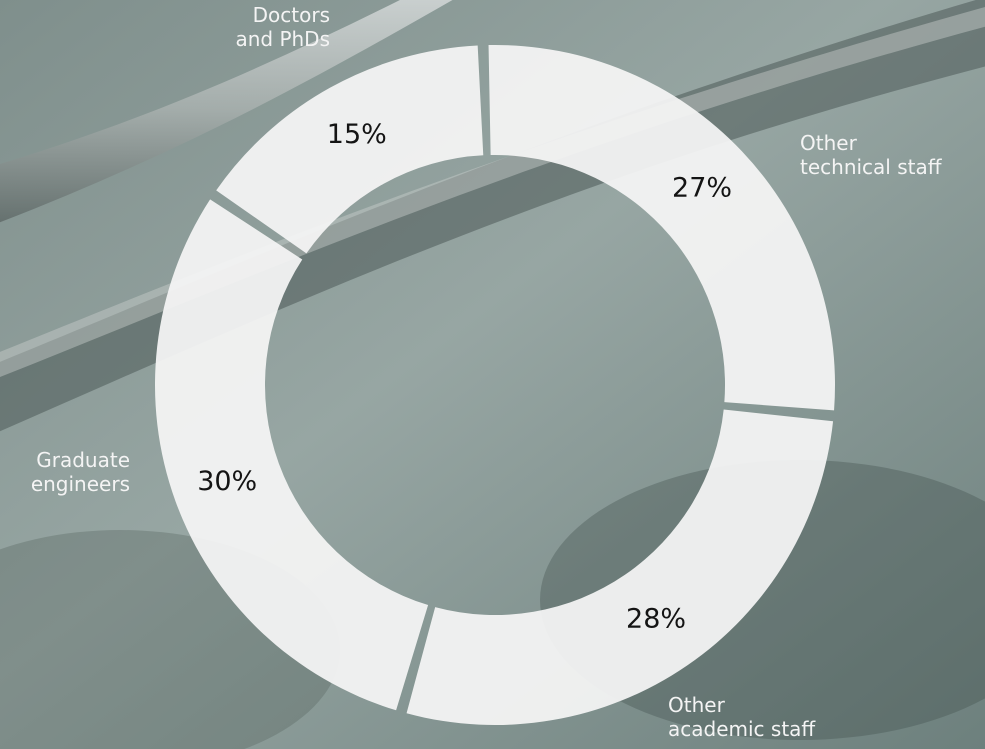 This screenshot has height=749, width=985. I want to click on category-label-doctors-and-phds: Doctors and PhDs, so click(282, 27).